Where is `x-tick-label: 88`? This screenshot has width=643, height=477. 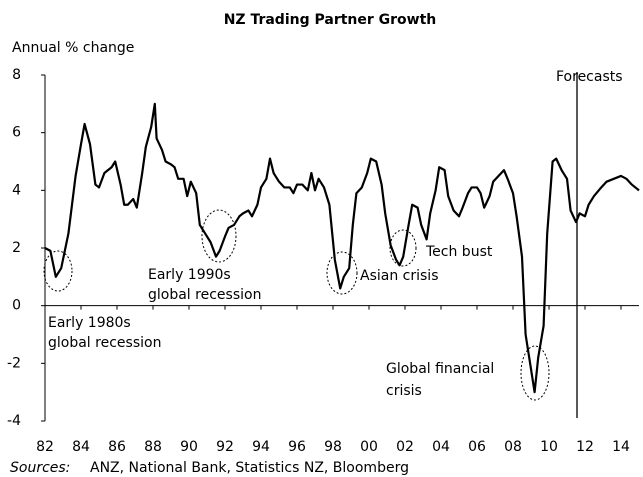 x-tick-label: 88 is located at coordinates (153, 447).